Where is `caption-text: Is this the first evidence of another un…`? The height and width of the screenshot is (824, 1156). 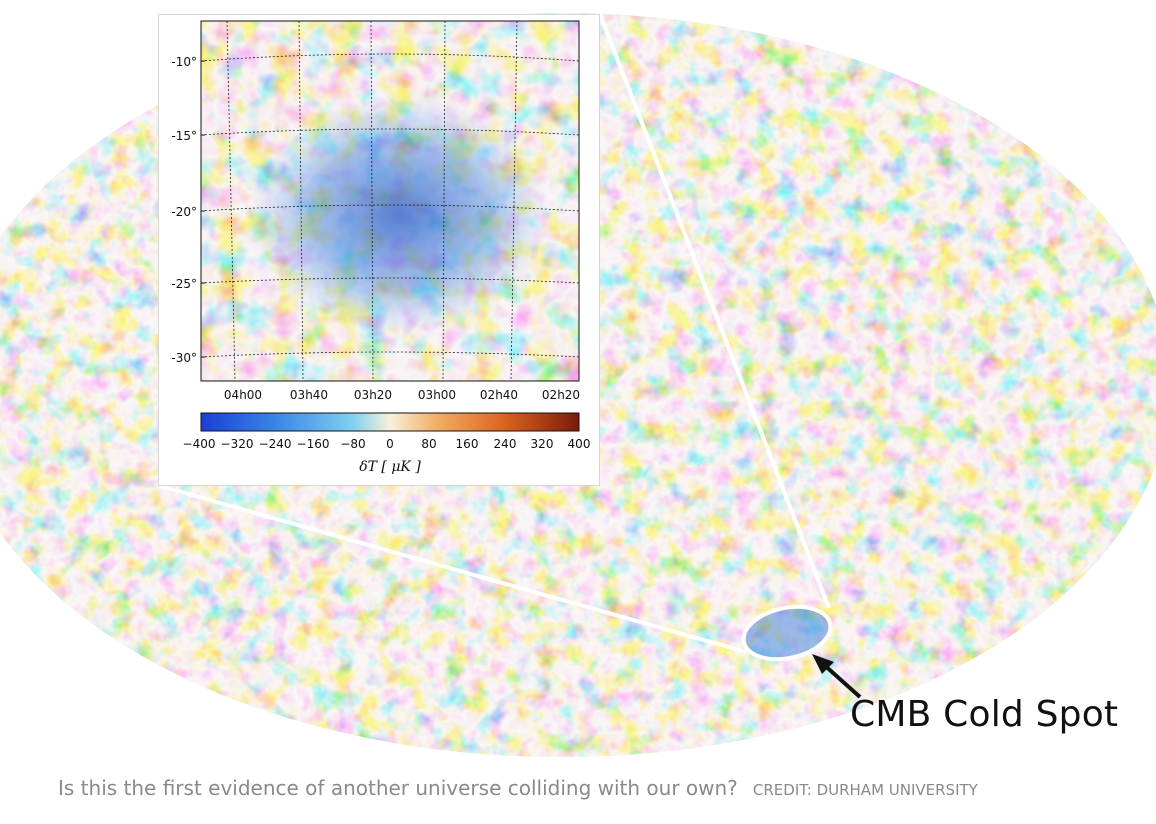 caption-text: Is this the first evidence of another un… is located at coordinates (398, 788).